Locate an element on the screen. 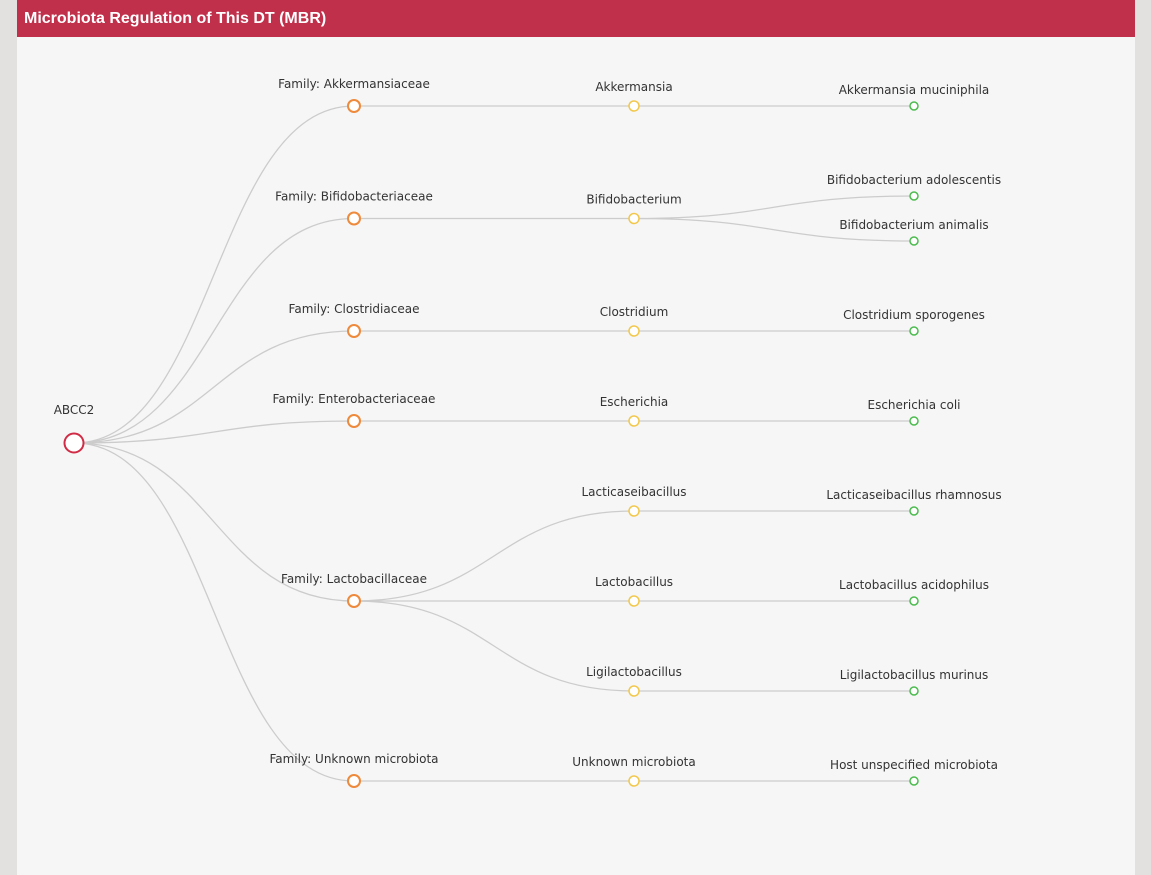 The image size is (1151, 875). family-node-label: Family: Lactobacillaceae is located at coordinates (354, 579).